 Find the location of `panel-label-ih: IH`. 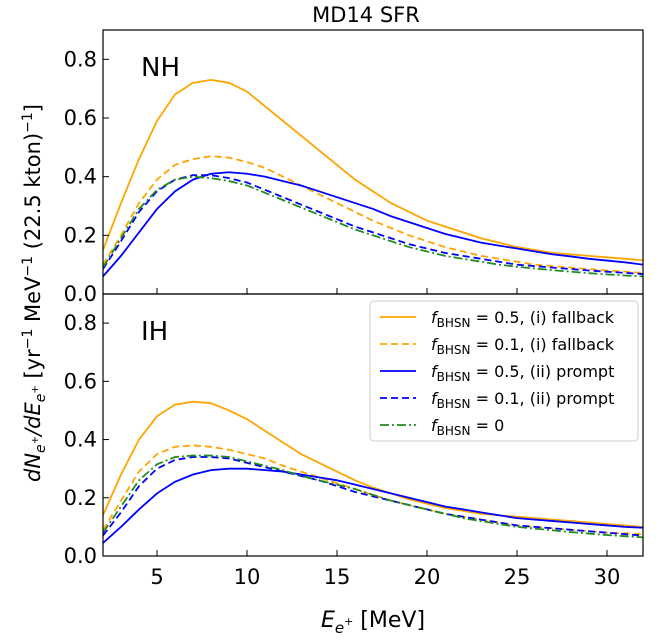

panel-label-ih: IH is located at coordinates (154, 332).